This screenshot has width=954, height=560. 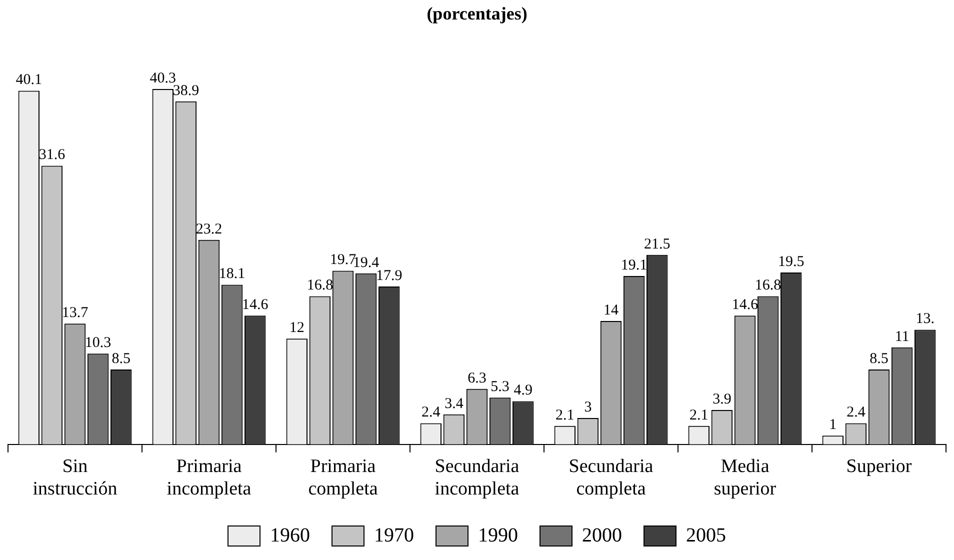 What do you see at coordinates (611, 310) in the screenshot?
I see `data-label: 14` at bounding box center [611, 310].